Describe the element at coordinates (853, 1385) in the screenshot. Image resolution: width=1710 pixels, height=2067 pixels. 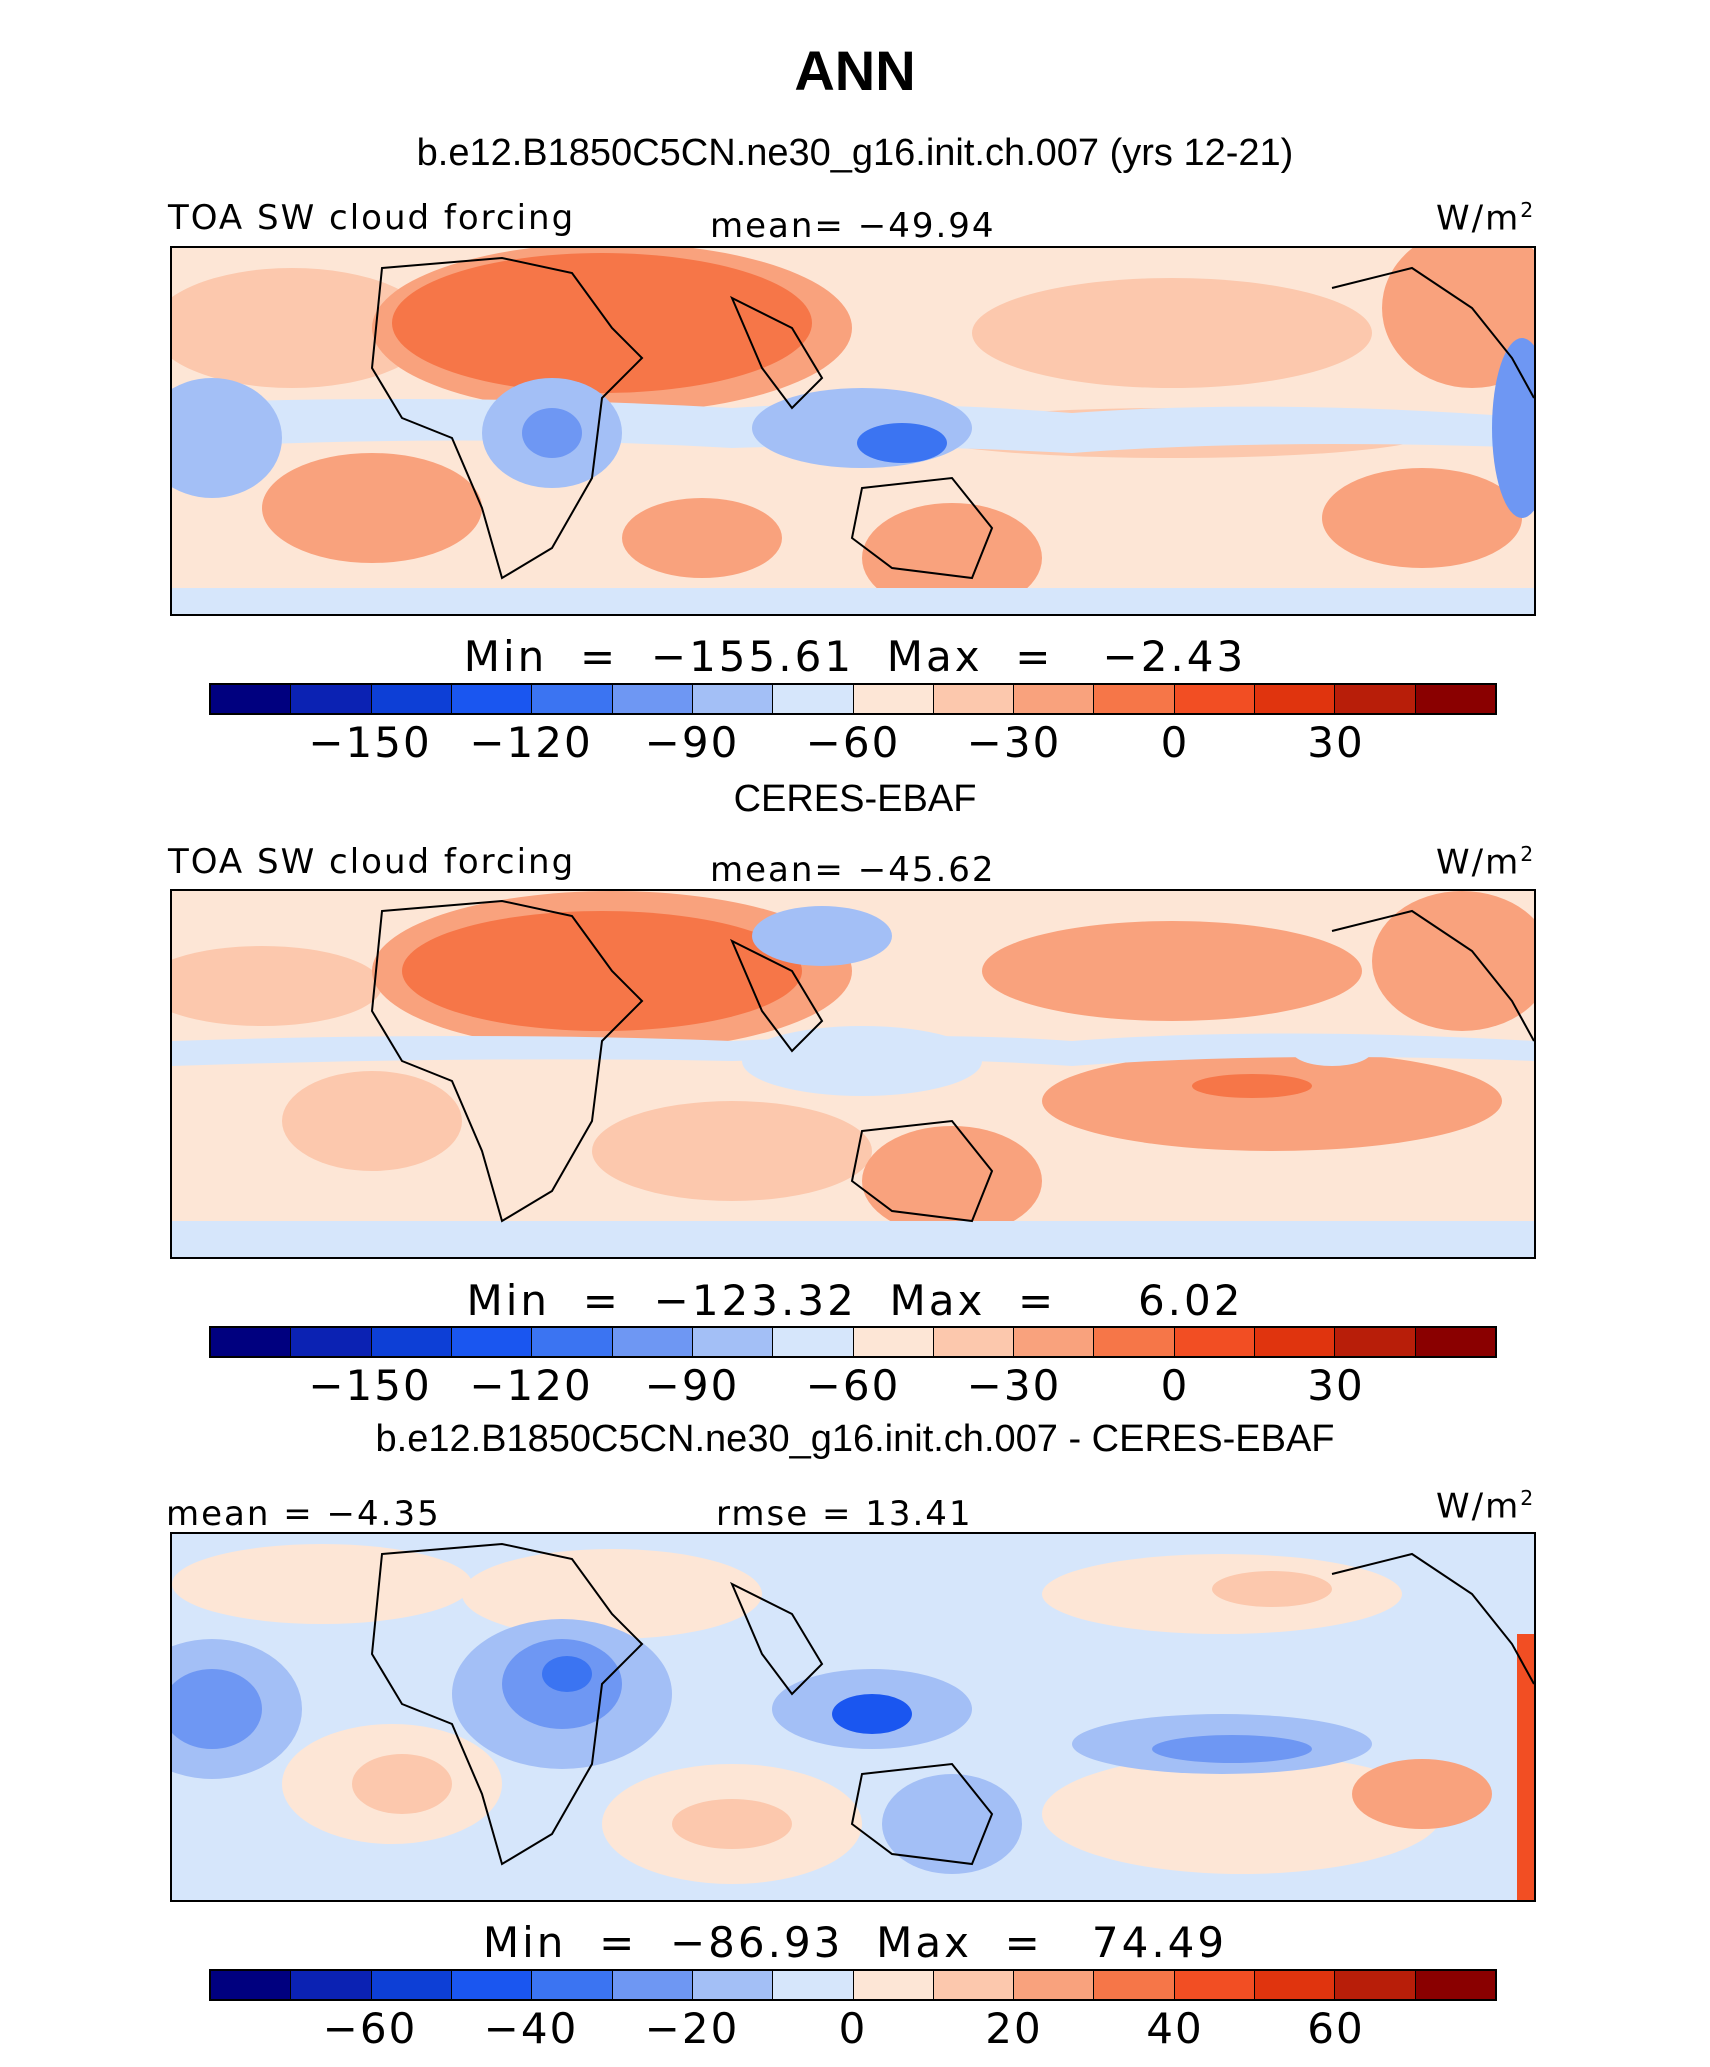
I see `panel-2-tick-label: −60` at that location.